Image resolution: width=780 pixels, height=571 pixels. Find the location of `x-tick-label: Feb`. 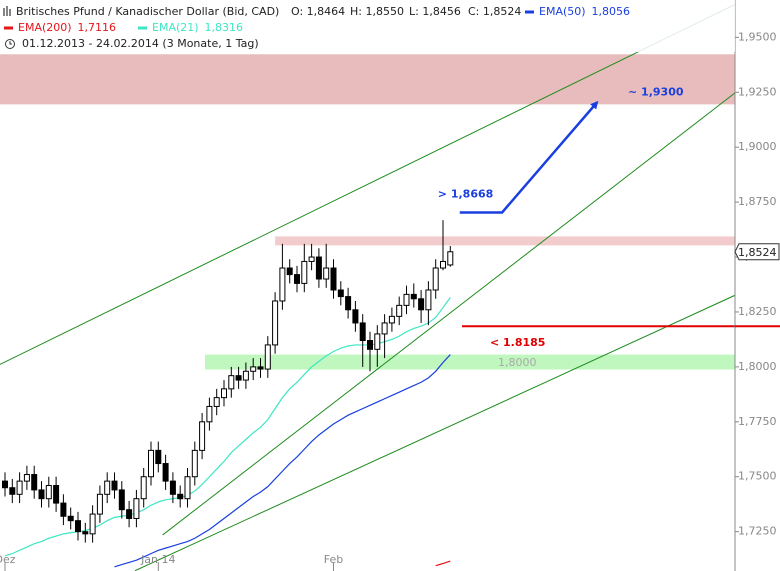

x-tick-label: Feb is located at coordinates (333, 559).